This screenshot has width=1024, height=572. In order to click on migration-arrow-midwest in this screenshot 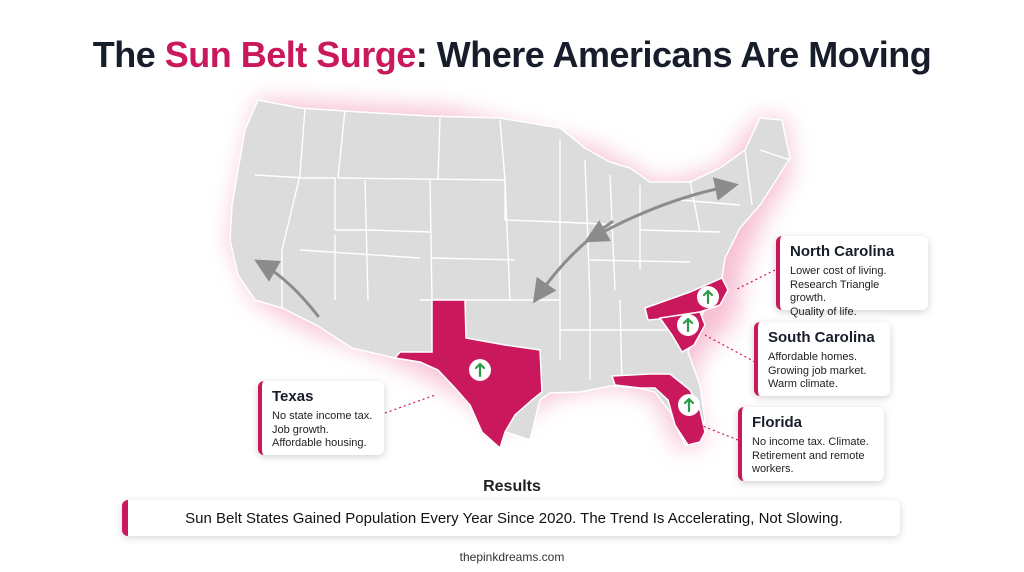, I will do `click(573, 262)`.